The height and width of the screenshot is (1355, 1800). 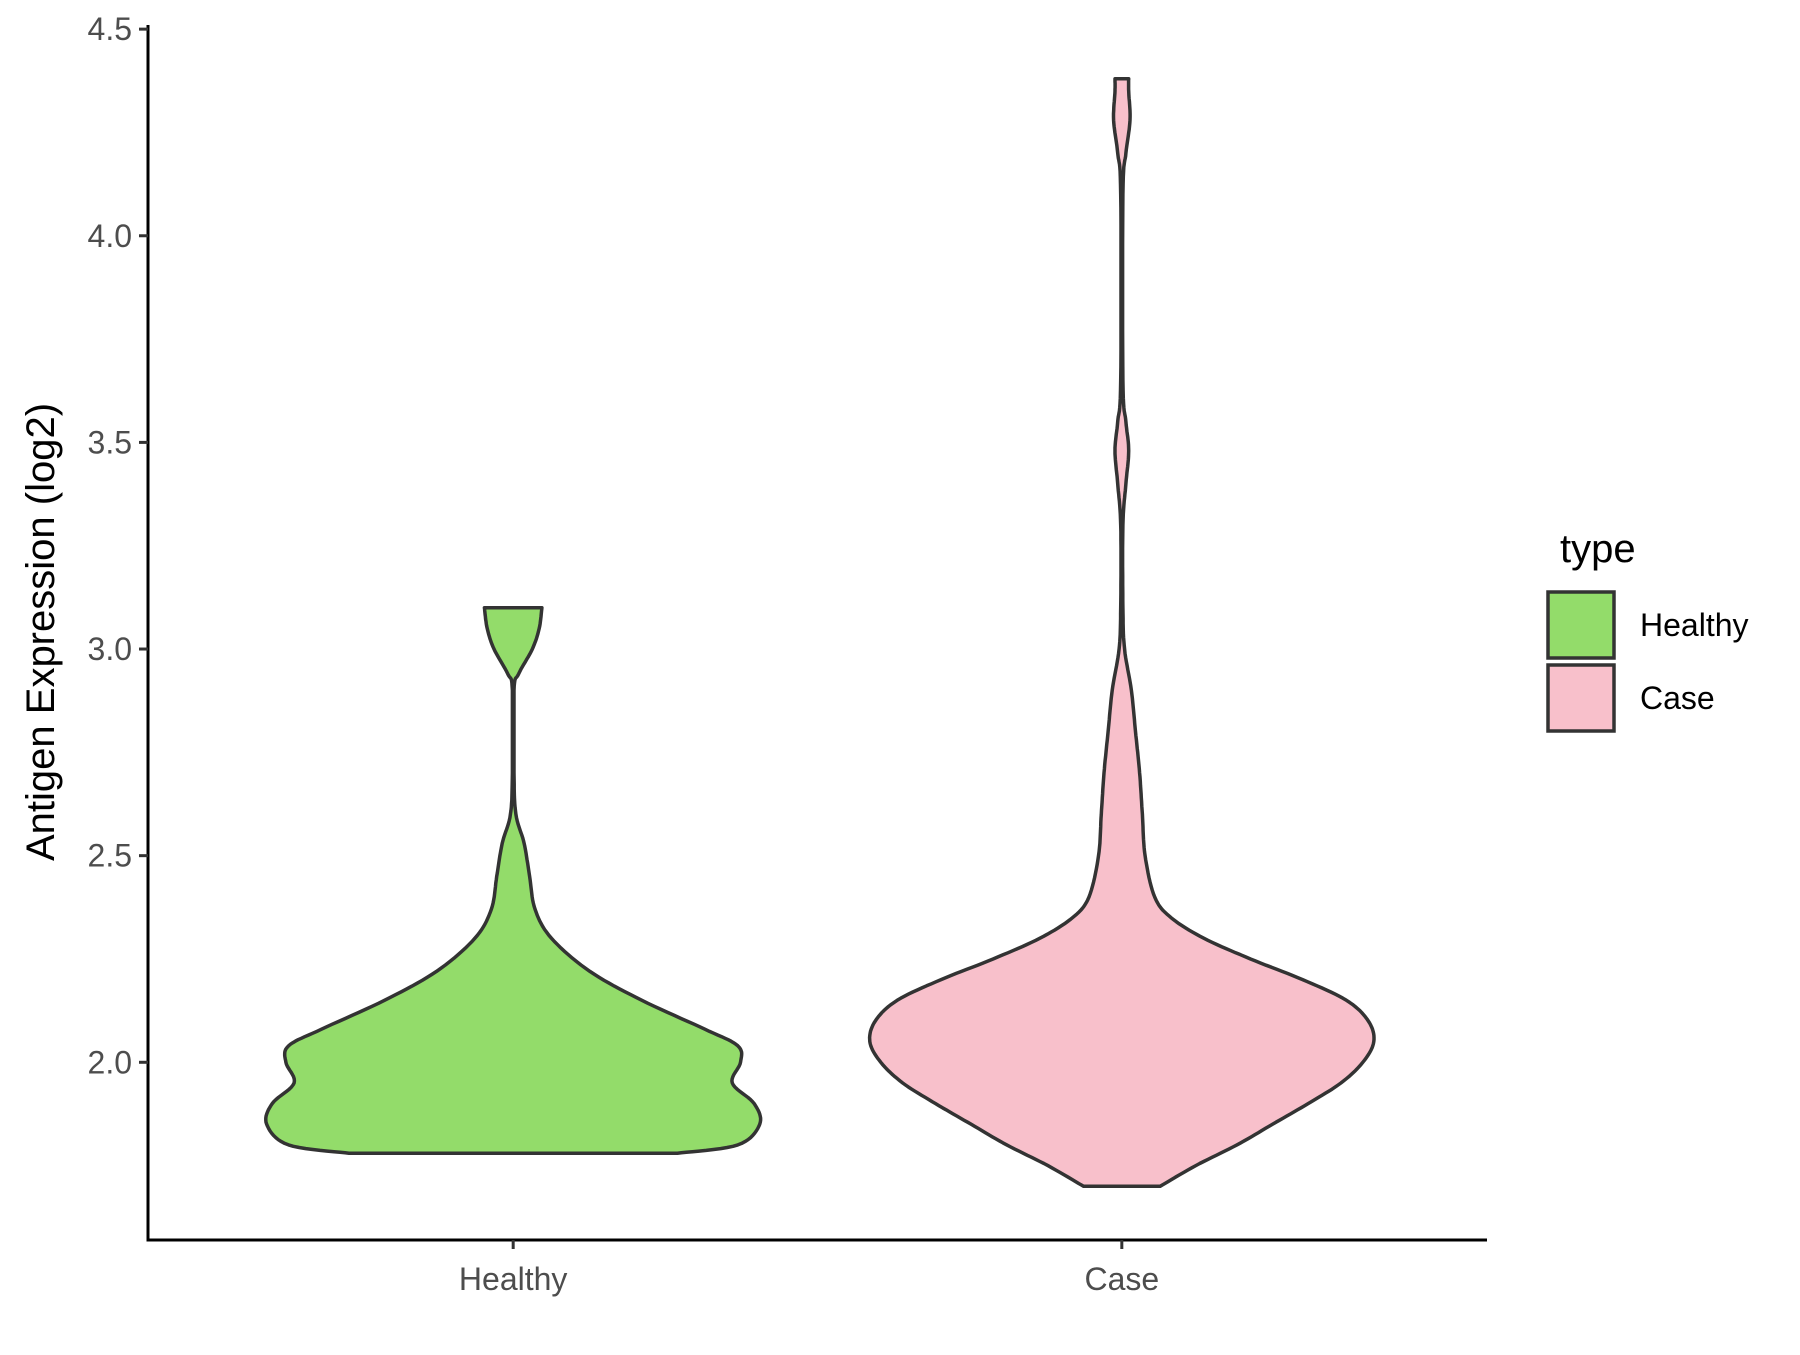 What do you see at coordinates (513, 880) in the screenshot?
I see `violin-healthy` at bounding box center [513, 880].